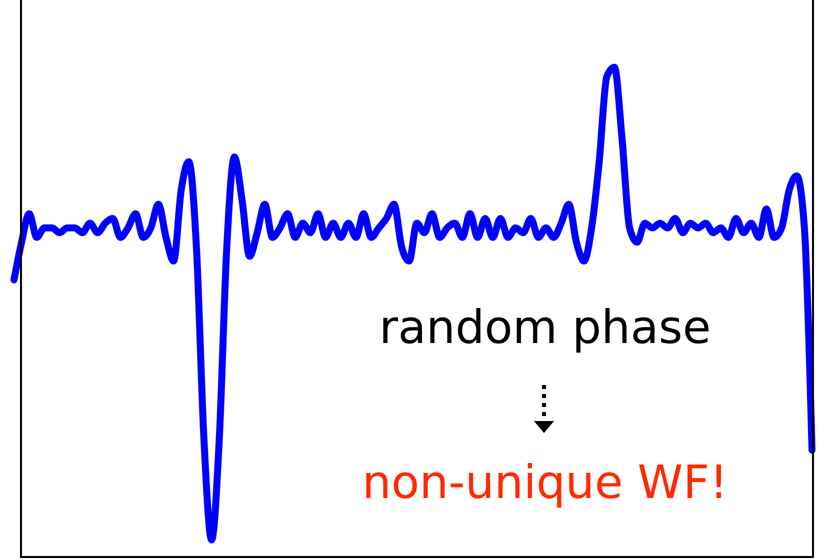 The width and height of the screenshot is (828, 560). Describe the element at coordinates (545, 327) in the screenshot. I see `annotation: random phase` at that location.